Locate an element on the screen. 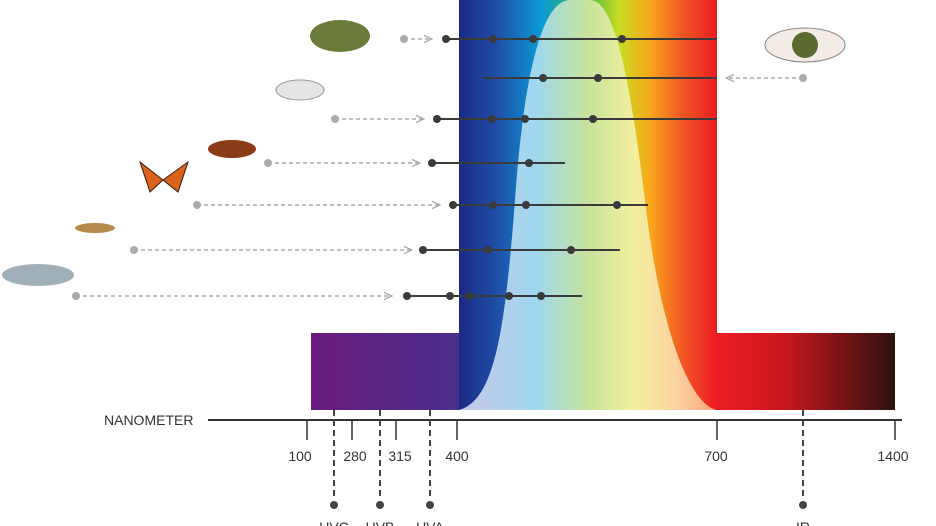 This screenshot has width=936, height=526. tick-label: 400 is located at coordinates (457, 456).